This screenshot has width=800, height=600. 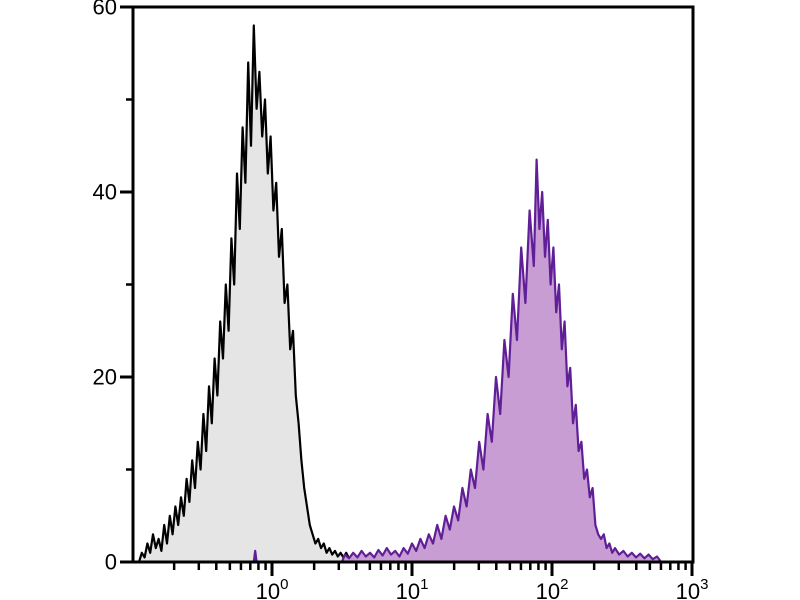 I want to click on y-tick-label: 40, so click(x=105, y=192).